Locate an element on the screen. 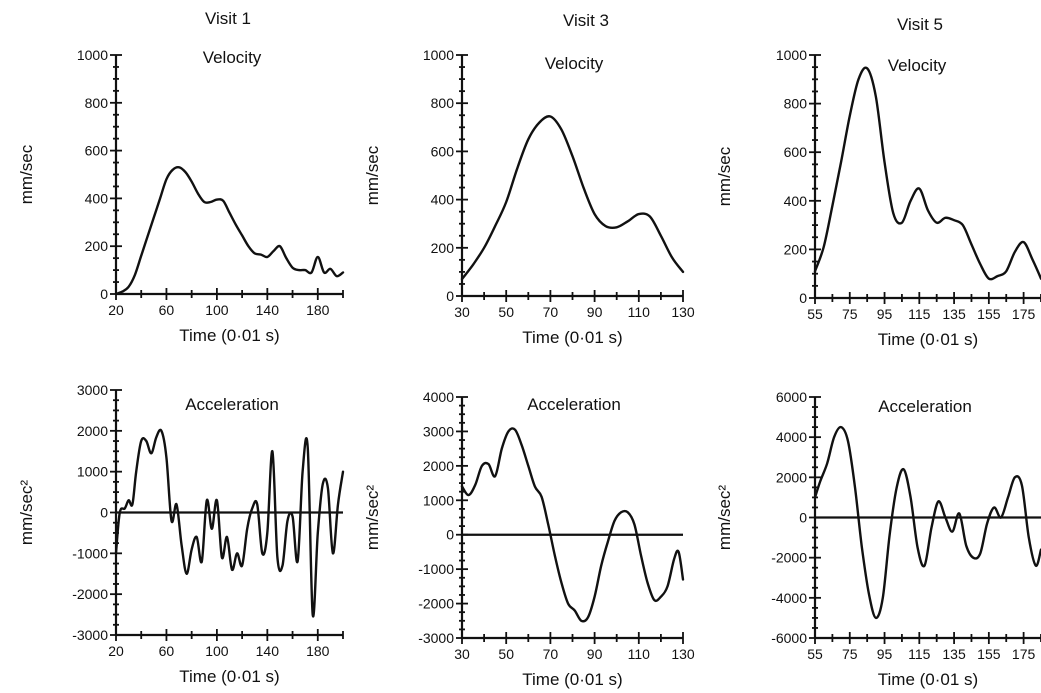 This screenshot has width=1041, height=693. x-tick-label: 135 is located at coordinates (954, 654).